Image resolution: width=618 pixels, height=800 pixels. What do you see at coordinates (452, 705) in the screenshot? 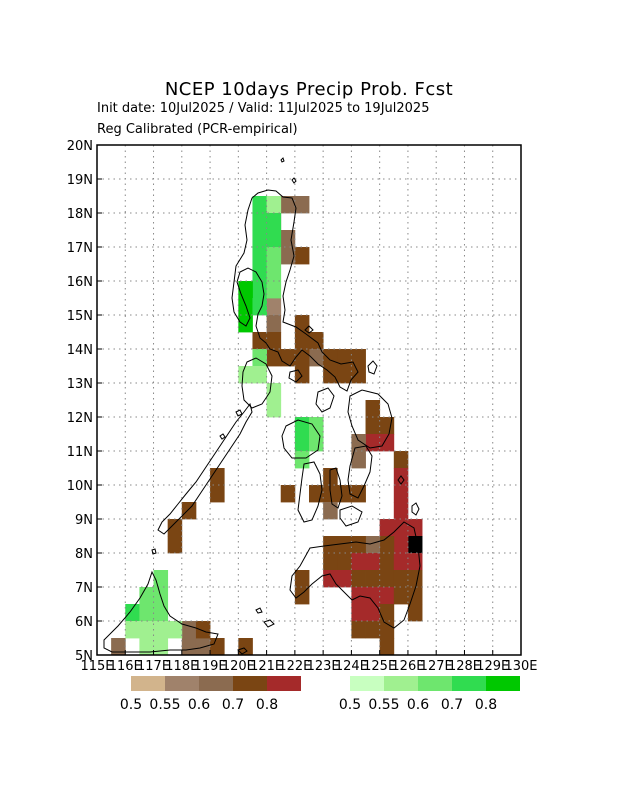
I see `wet-legend-label-3: 0.7` at bounding box center [452, 705].